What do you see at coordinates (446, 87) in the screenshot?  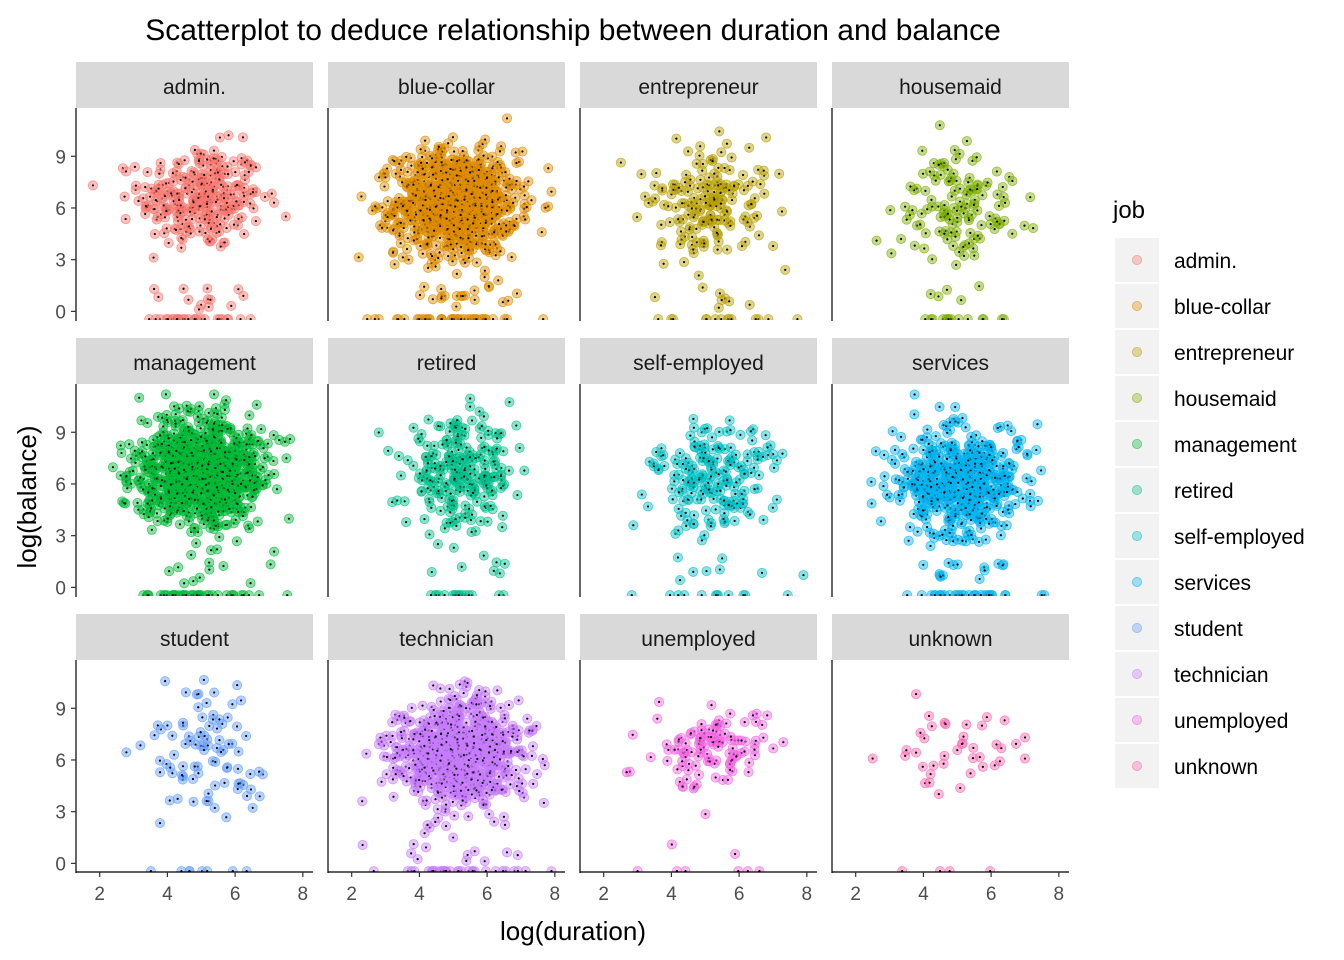 I see `facet-strip-label: blue-collar` at bounding box center [446, 87].